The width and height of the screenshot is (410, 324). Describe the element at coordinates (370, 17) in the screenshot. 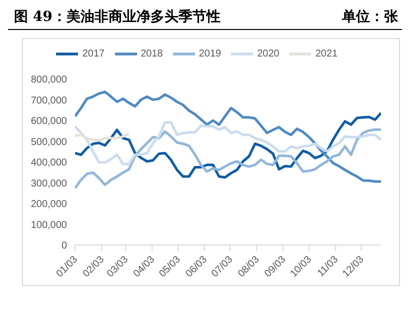

I see `chart-subtitle: 单位：张` at that location.